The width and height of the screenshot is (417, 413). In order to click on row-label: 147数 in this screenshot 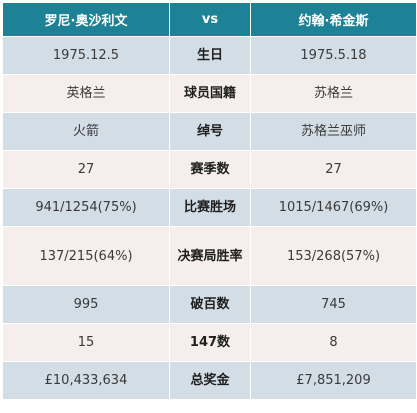, I will do `click(210, 342)`.